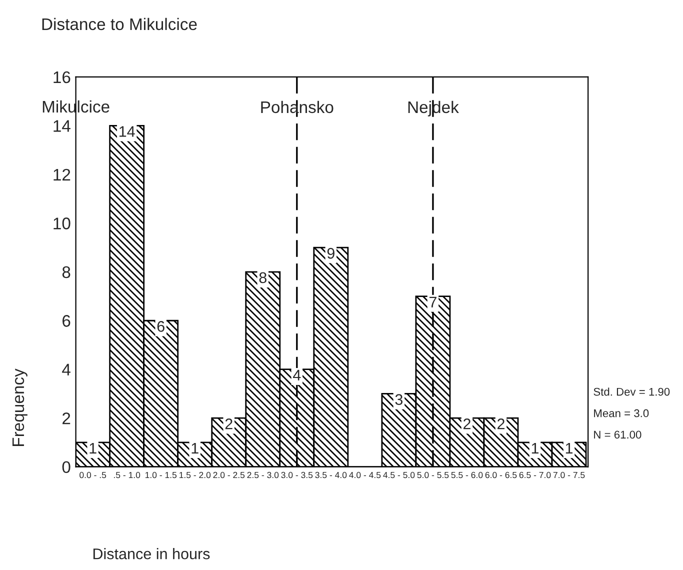 The width and height of the screenshot is (683, 570). What do you see at coordinates (569, 475) in the screenshot?
I see `x-tick-label: 7.0 - 7.5` at bounding box center [569, 475].